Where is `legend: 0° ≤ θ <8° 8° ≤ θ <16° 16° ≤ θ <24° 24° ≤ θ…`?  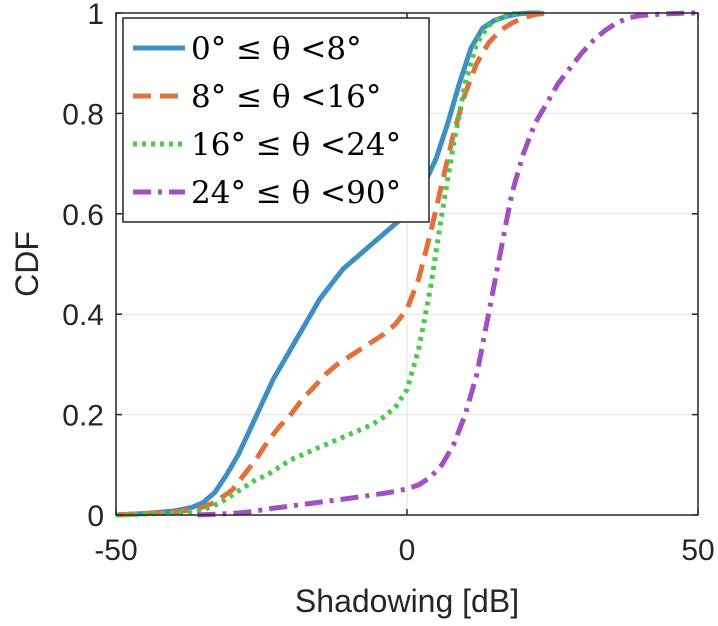 legend: 0° ≤ θ <8° 8° ≤ θ <16° 16° ≤ θ <24° 24° ≤ θ… is located at coordinates (276, 120).